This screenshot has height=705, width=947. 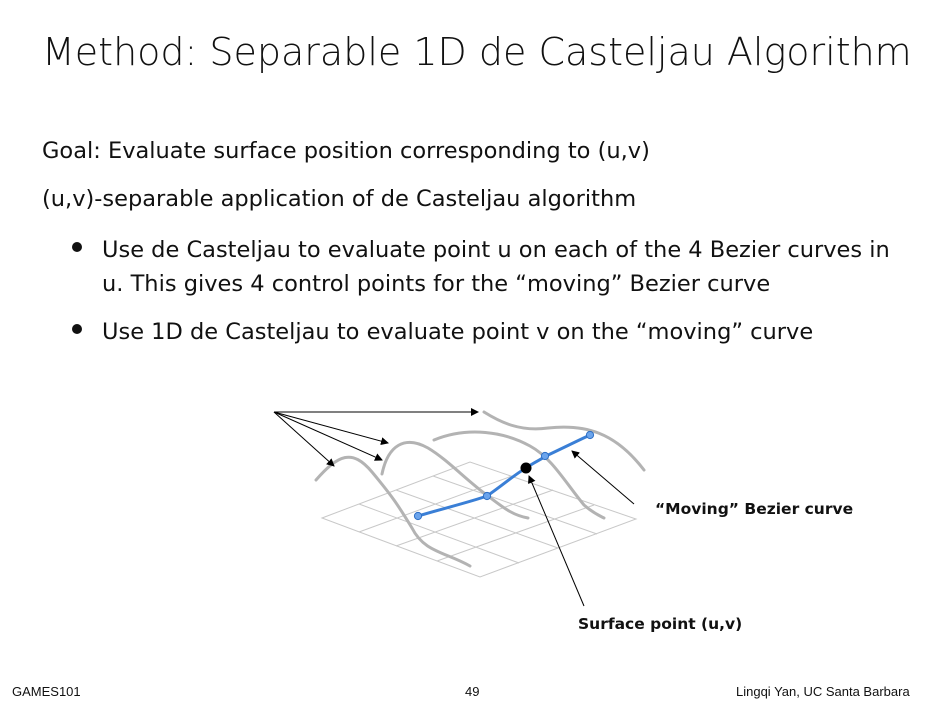 I want to click on moving-bezier-curve, so click(x=504, y=475).